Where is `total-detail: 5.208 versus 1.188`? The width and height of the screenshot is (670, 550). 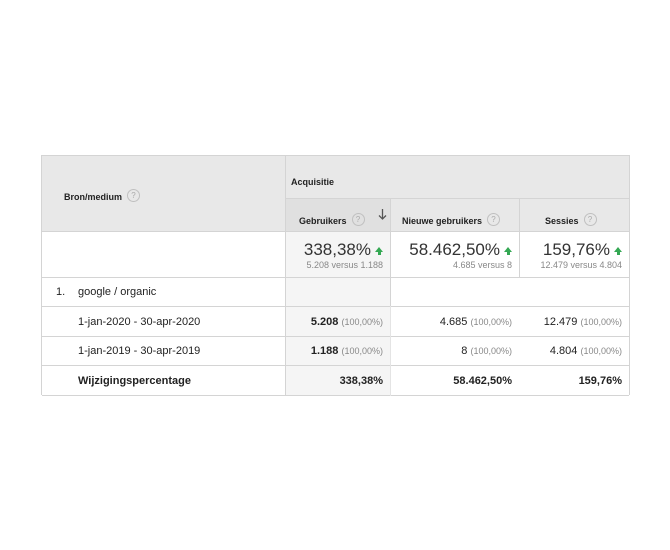
total-detail: 5.208 versus 1.188 is located at coordinates (344, 265).